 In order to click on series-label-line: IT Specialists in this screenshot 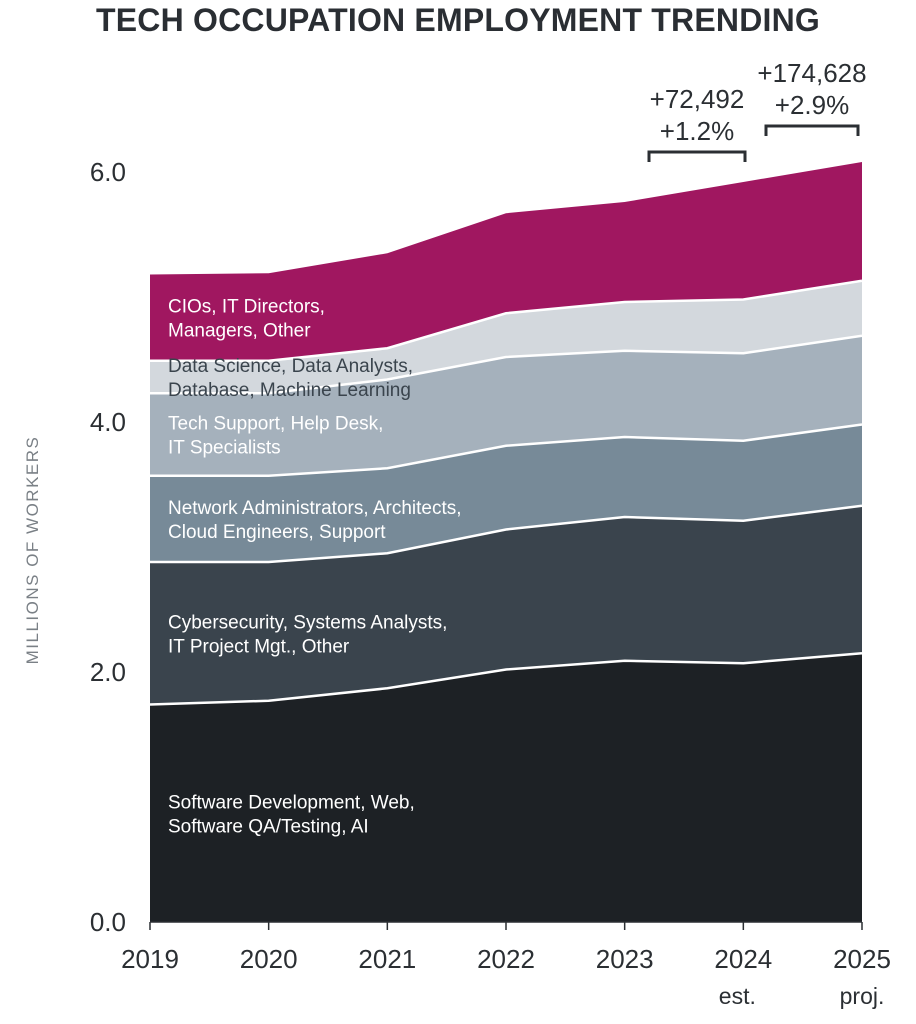, I will do `click(224, 448)`.